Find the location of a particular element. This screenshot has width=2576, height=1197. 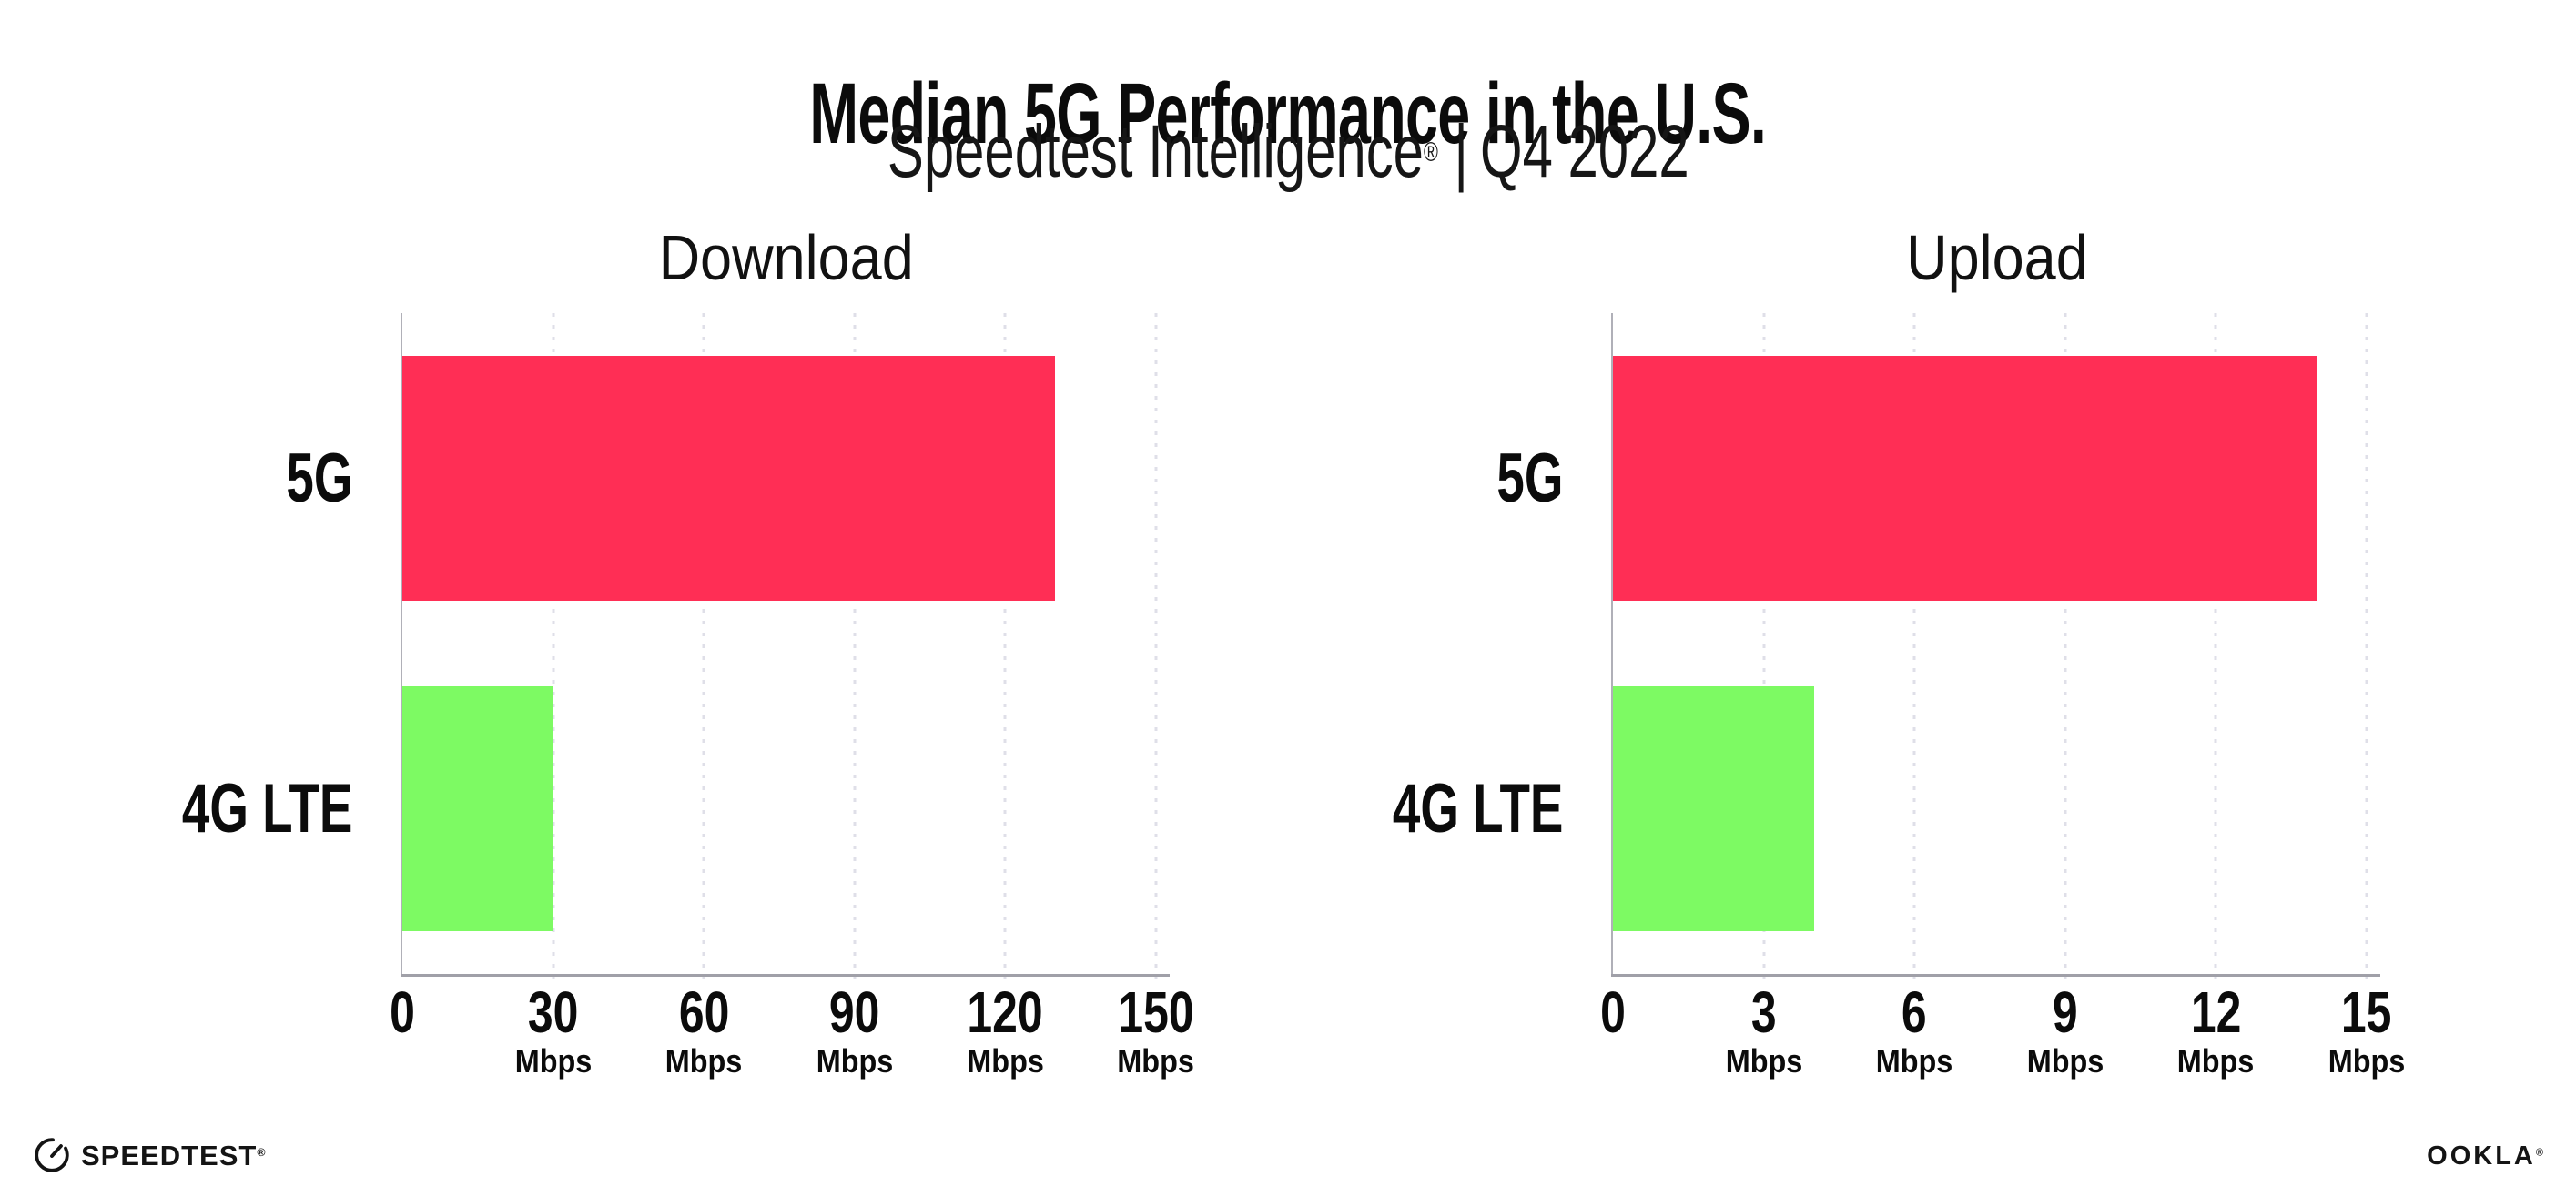

x-tick-12: 12 Mbps is located at coordinates (2215, 1030).